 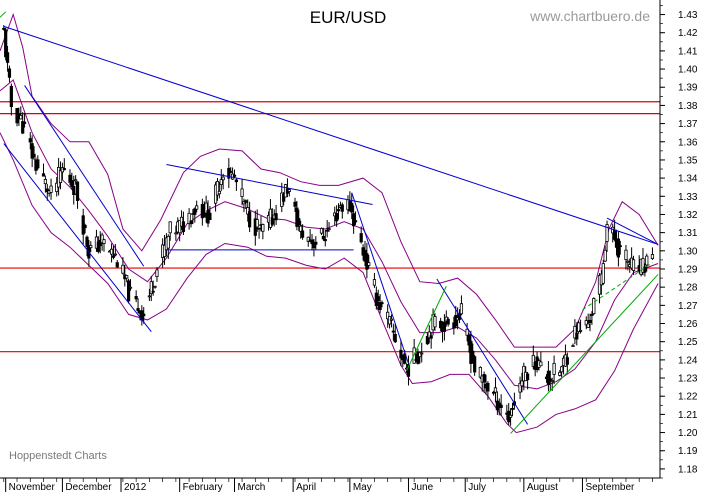 What do you see at coordinates (688, 142) in the screenshot?
I see `y-tick-label: 1.36` at bounding box center [688, 142].